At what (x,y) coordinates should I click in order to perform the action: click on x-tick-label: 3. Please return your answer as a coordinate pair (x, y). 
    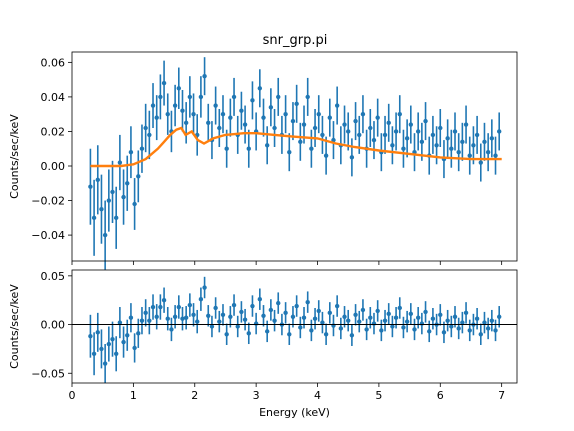
    Looking at the image, I should click on (256, 395).